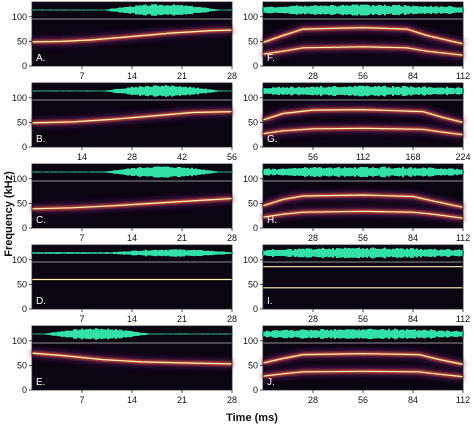 This screenshot has height=428, width=474. What do you see at coordinates (271, 58) in the screenshot?
I see `panel-label: F.` at bounding box center [271, 58].